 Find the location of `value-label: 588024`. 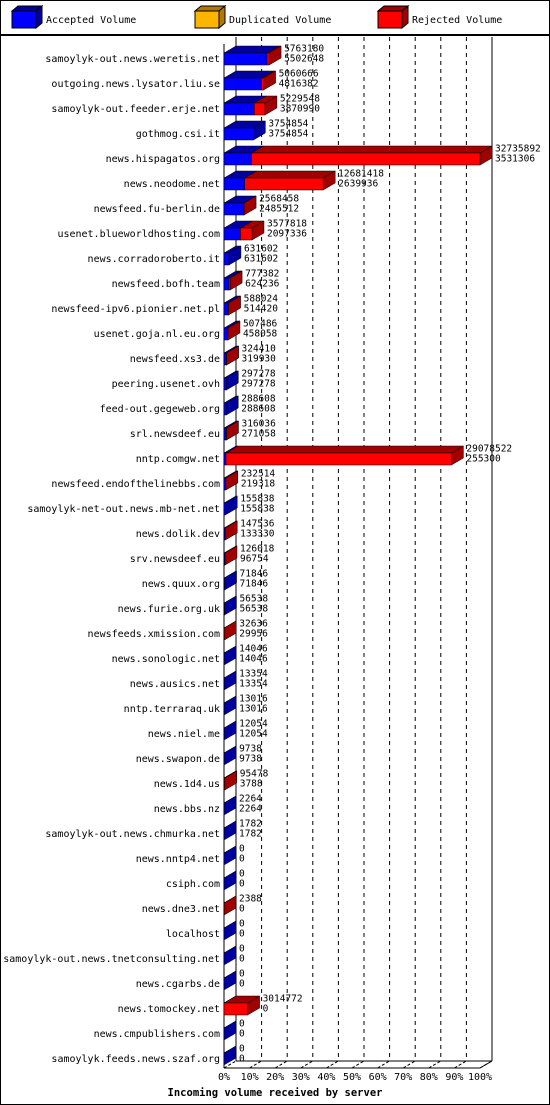

value-label: 588024 is located at coordinates (261, 299).